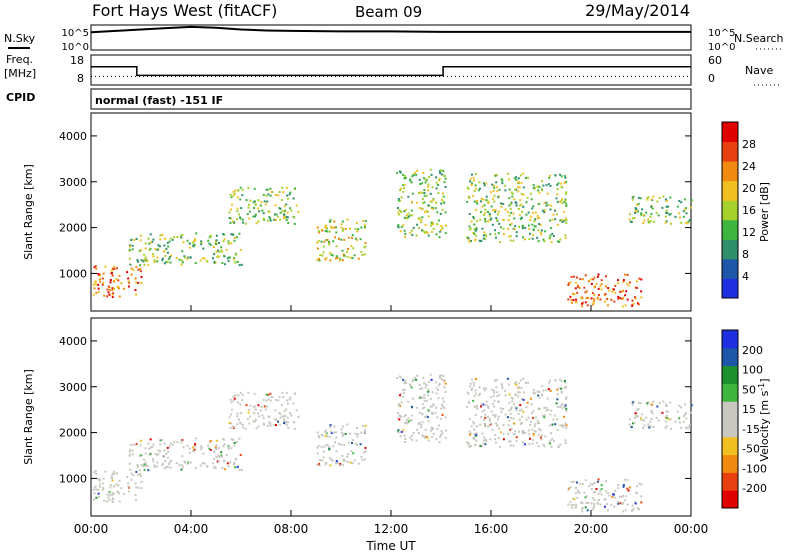 This screenshot has height=558, width=800. Describe the element at coordinates (19, 59) in the screenshot. I see `freq-label: Freq.` at that location.